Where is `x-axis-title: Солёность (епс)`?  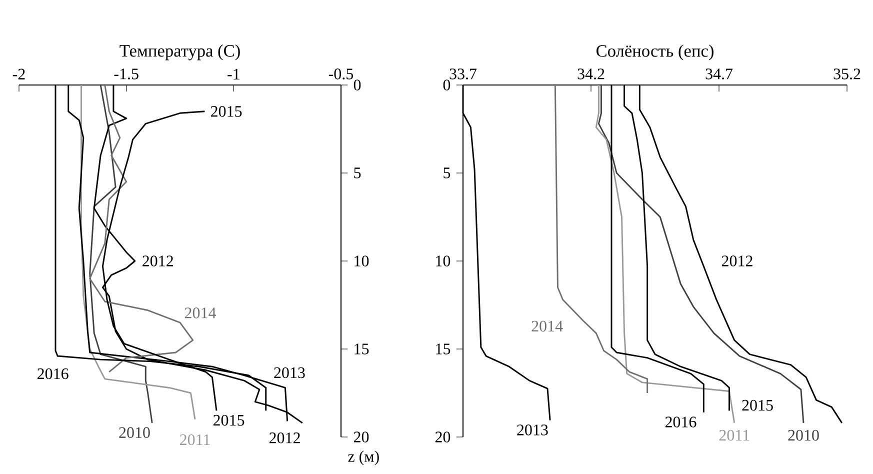 x-axis-title: Солёность (епс) is located at coordinates (655, 52).